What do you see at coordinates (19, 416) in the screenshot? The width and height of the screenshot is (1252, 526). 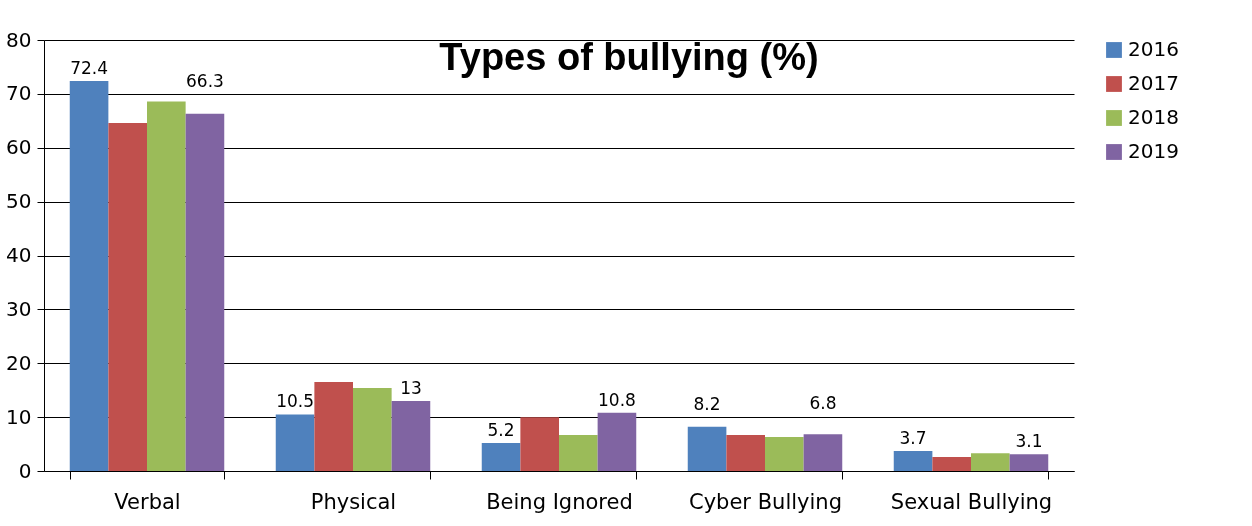 I see `y-tick-label: 10` at bounding box center [19, 416].